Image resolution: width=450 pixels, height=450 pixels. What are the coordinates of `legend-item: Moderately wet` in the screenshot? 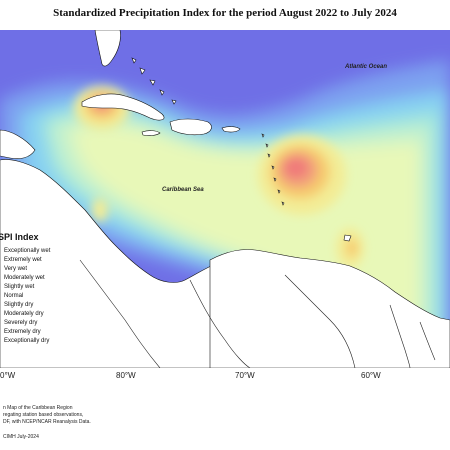 It's located at (24, 278).